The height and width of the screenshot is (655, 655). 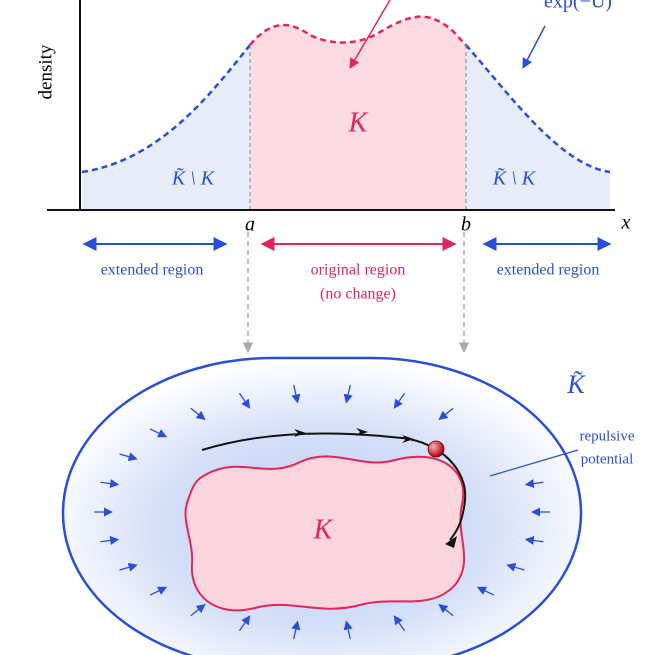 What do you see at coordinates (534, 463) in the screenshot?
I see `annotation-line` at bounding box center [534, 463].